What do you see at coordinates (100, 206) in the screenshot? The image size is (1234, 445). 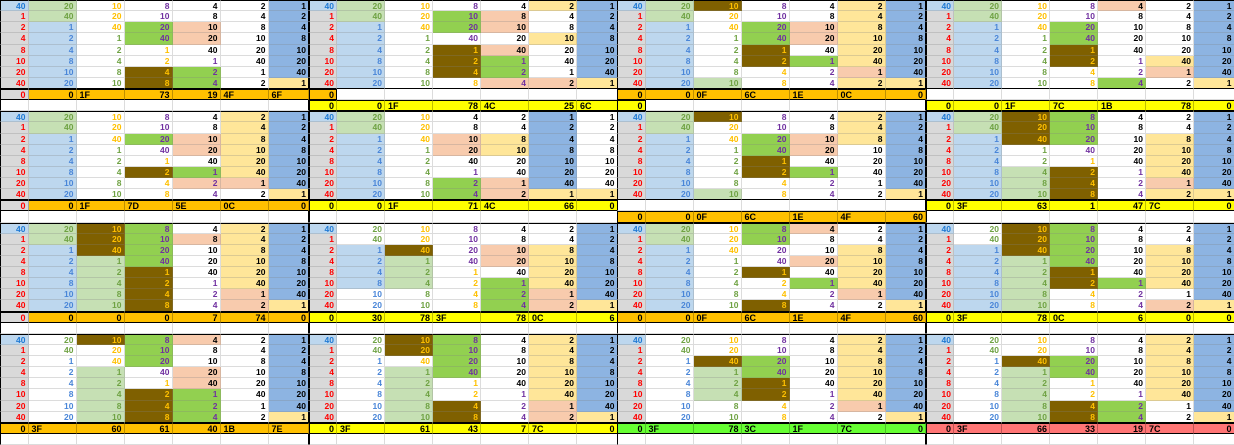 I see `footer-hex-cell: 1F` at bounding box center [100, 206].